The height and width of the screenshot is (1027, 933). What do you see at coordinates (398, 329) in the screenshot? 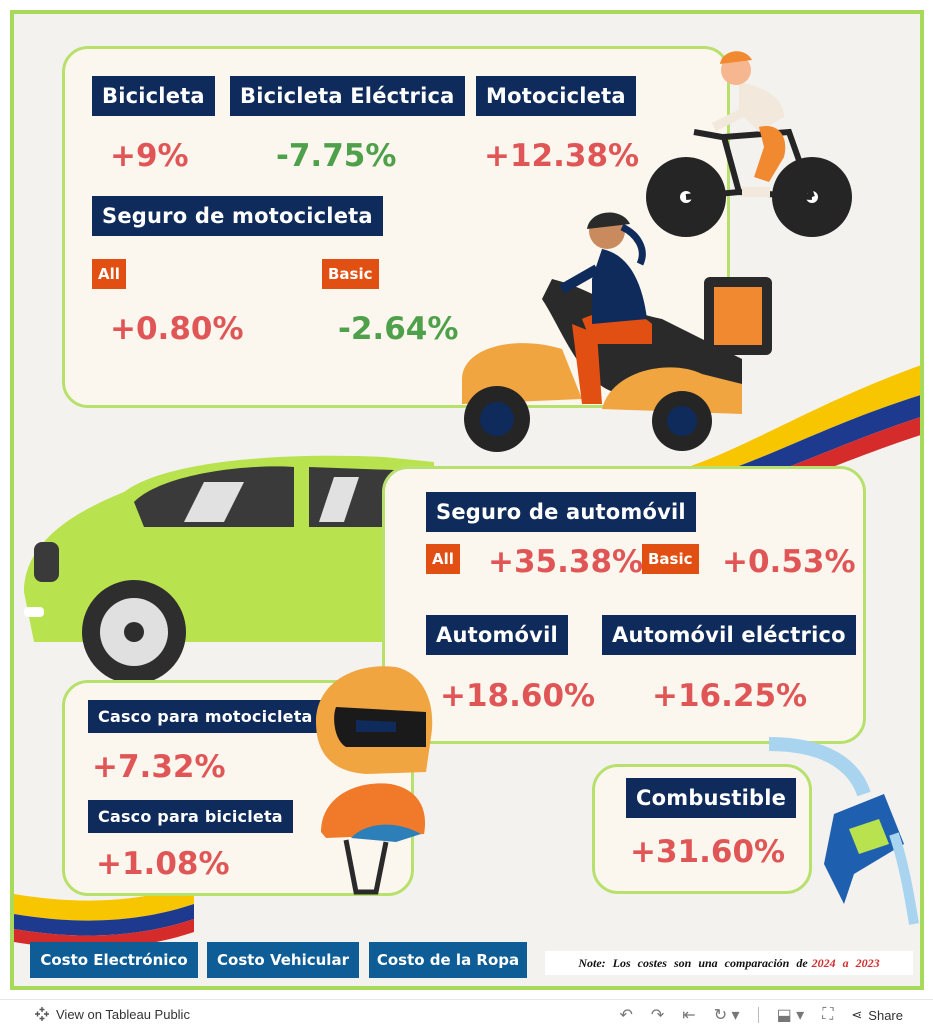
I see `value-moto-basic: -2.64%` at bounding box center [398, 329].